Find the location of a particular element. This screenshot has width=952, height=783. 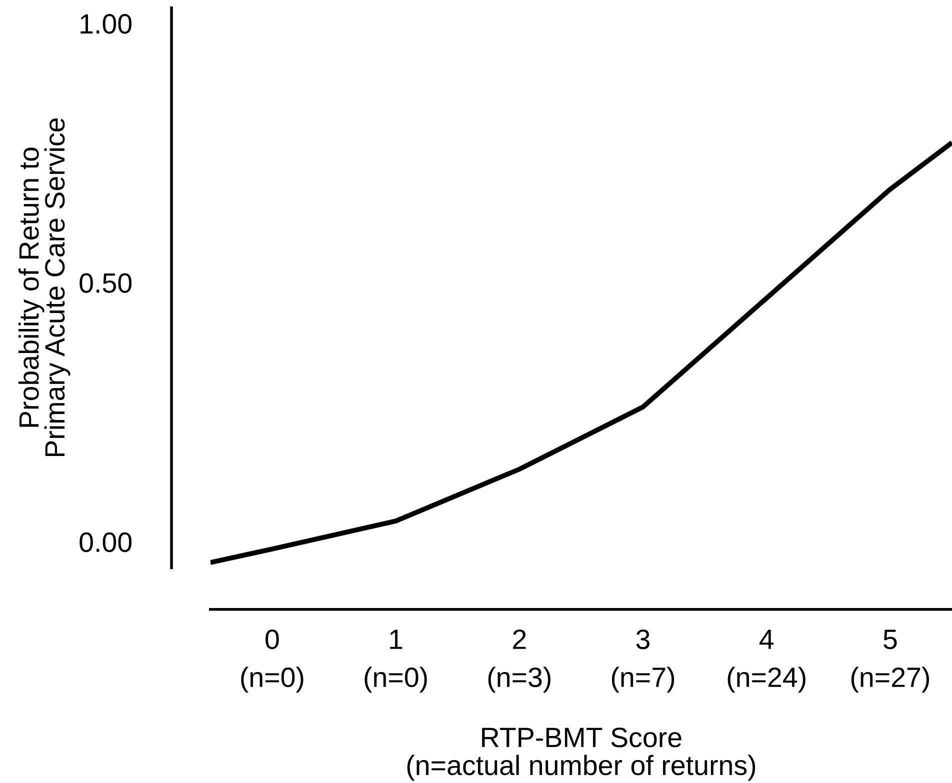

y-tick-label: 1.00 is located at coordinates (106, 24).